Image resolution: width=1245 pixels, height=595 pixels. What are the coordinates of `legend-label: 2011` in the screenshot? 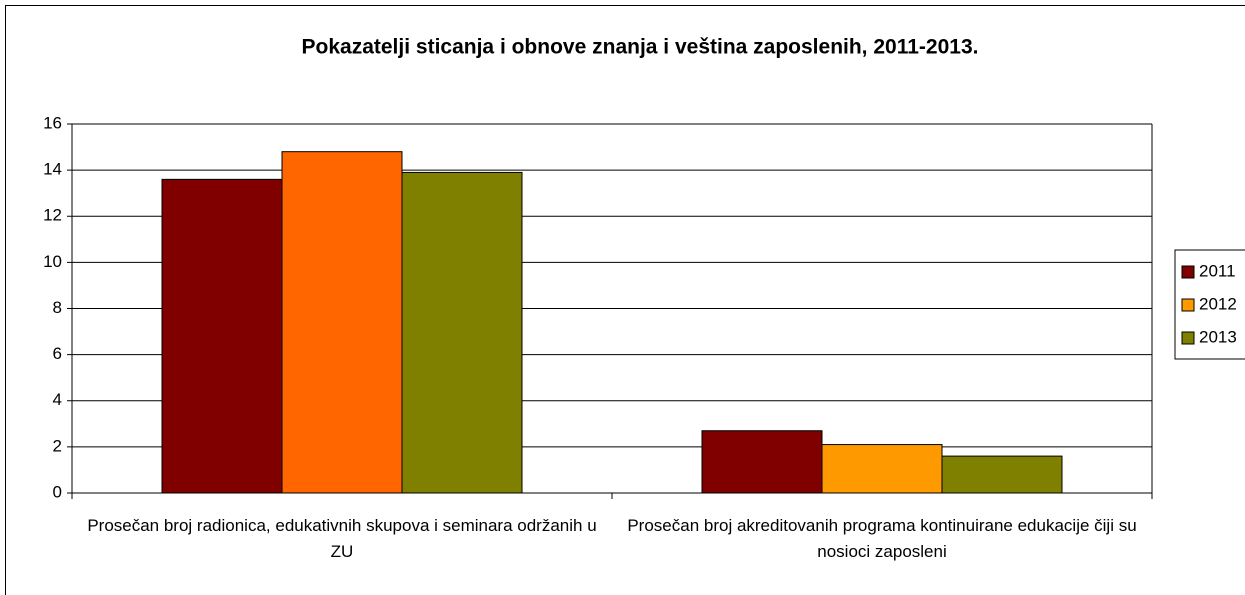 It's located at (1217, 270).